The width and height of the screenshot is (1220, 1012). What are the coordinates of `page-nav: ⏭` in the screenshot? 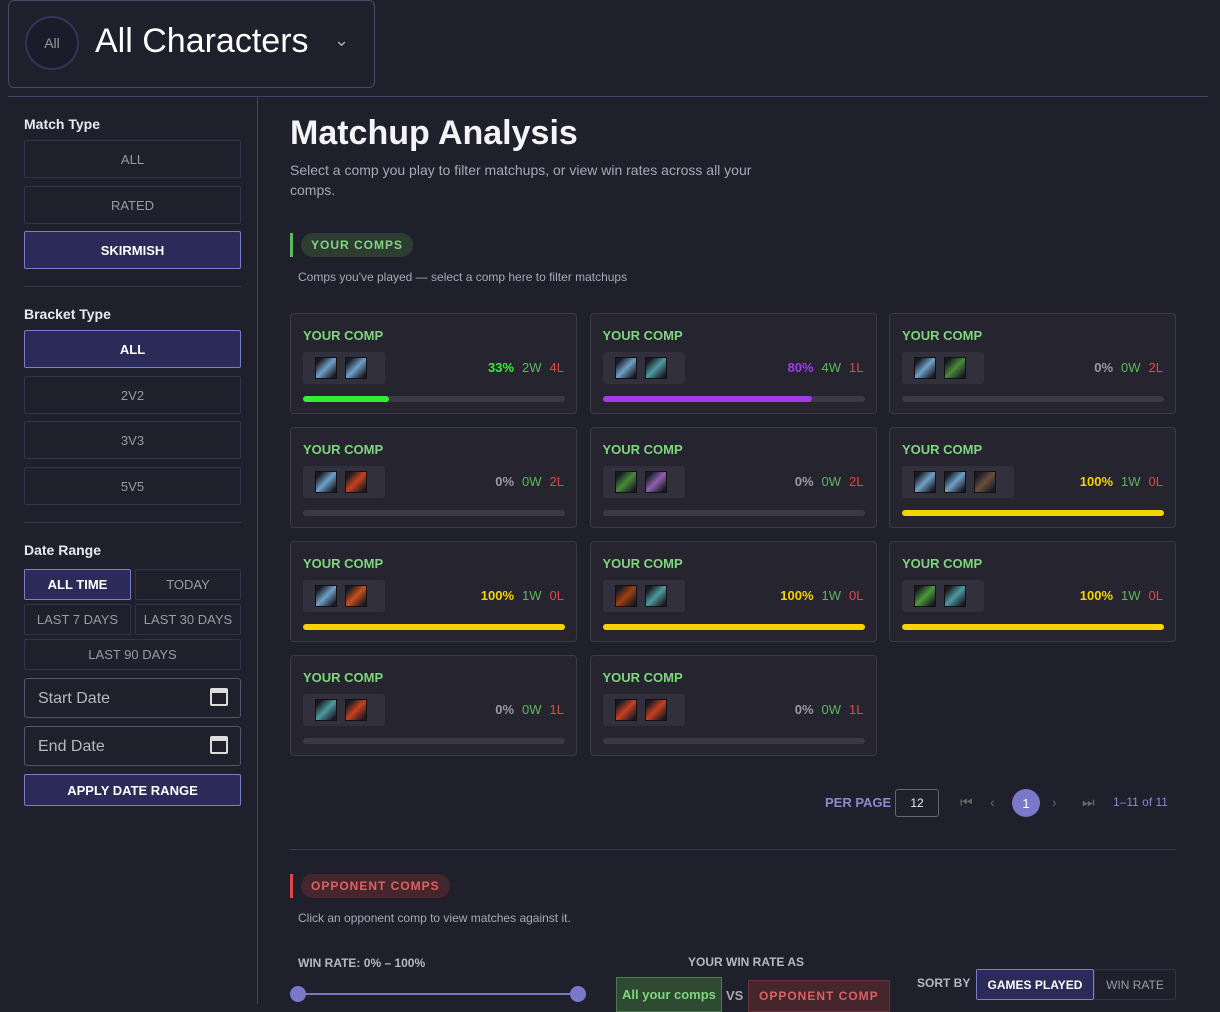 It's located at (1088, 802).